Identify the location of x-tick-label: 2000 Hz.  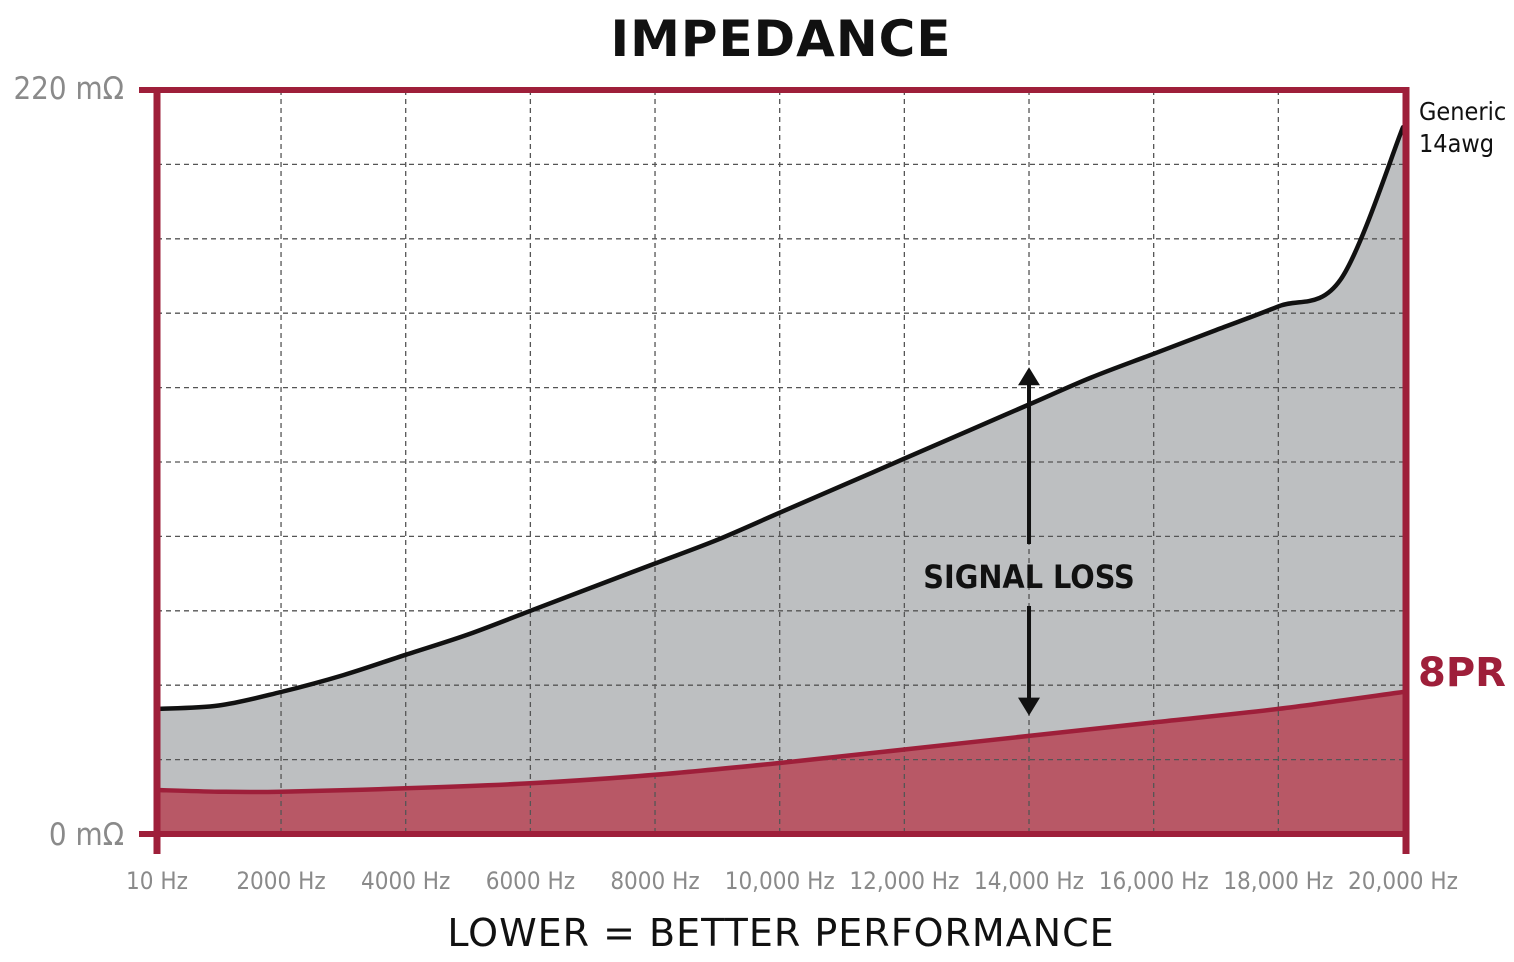
(280, 881).